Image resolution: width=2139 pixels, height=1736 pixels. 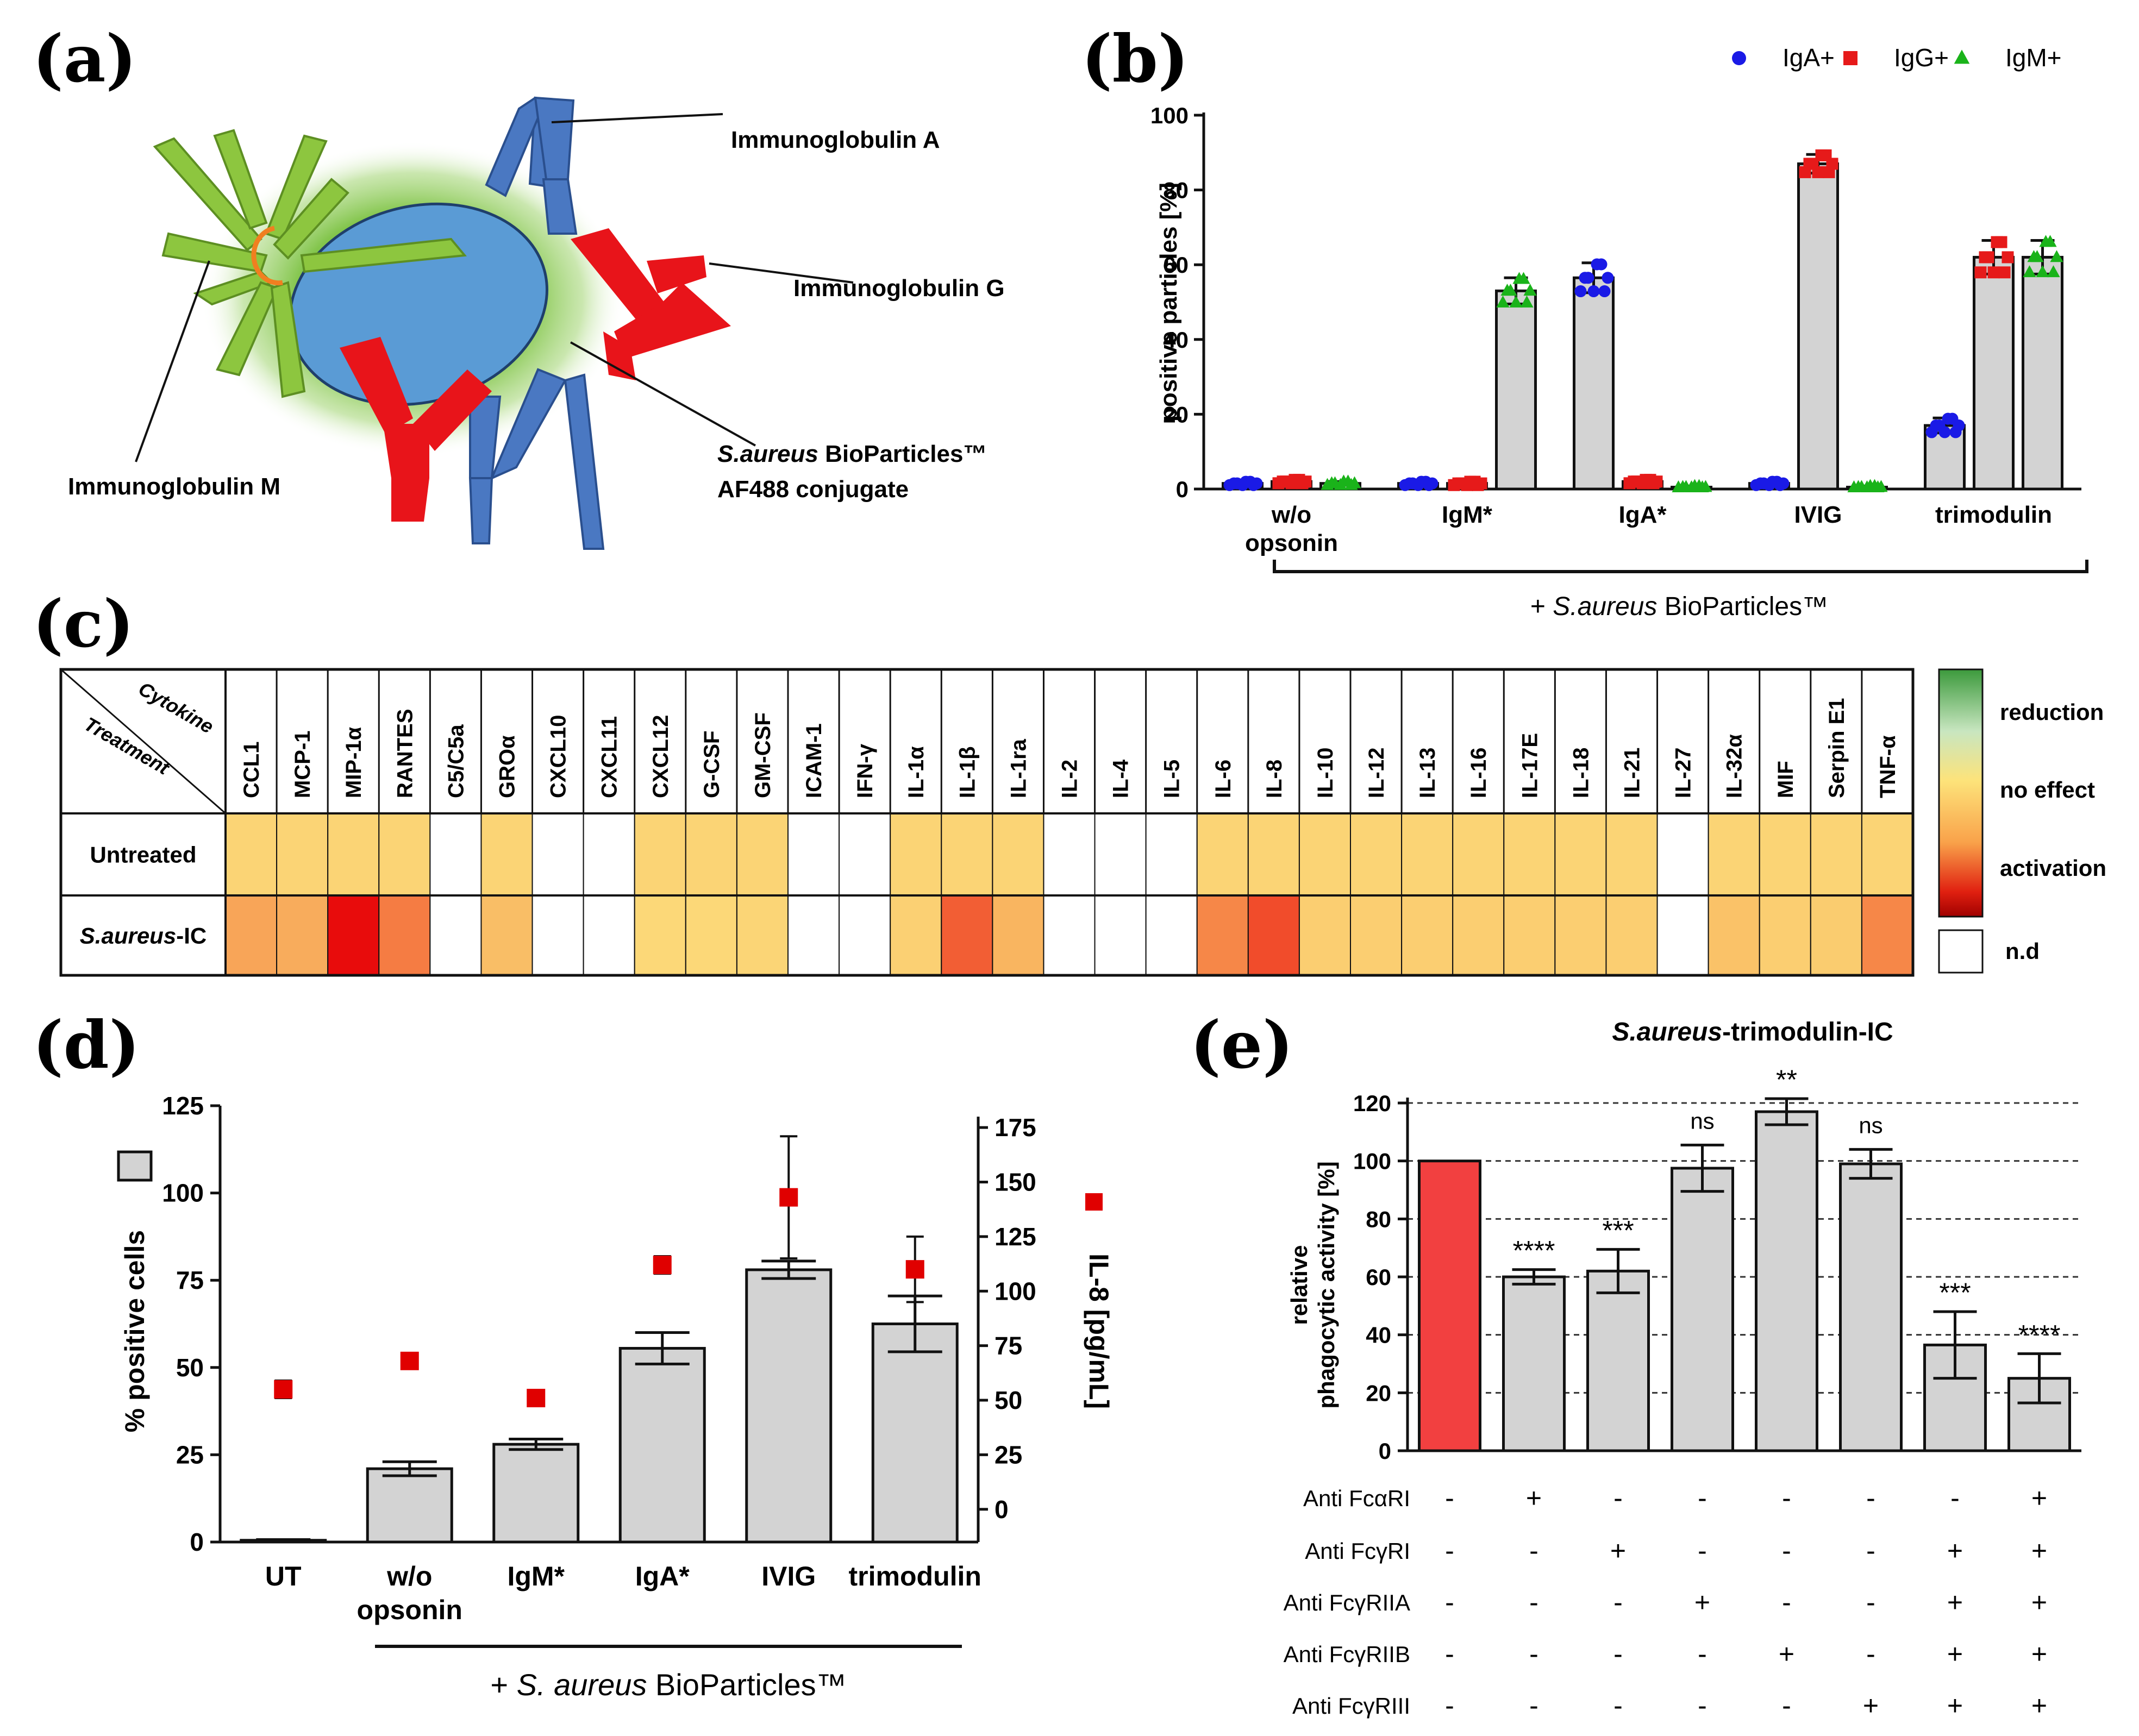 I want to click on b-category-label: IVIG, so click(x=1818, y=515).